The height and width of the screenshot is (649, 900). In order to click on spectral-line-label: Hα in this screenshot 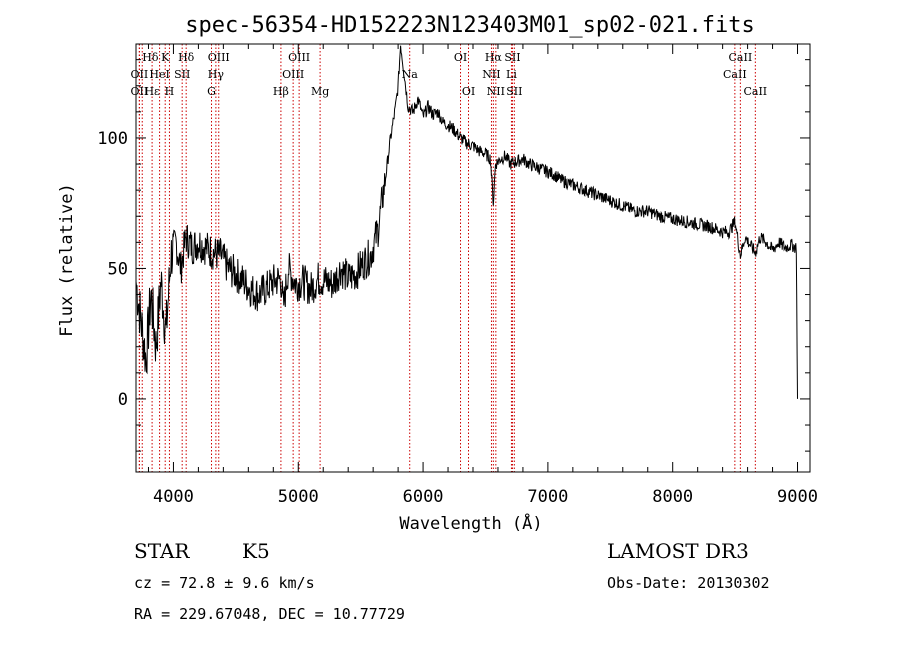, I will do `click(494, 57)`.